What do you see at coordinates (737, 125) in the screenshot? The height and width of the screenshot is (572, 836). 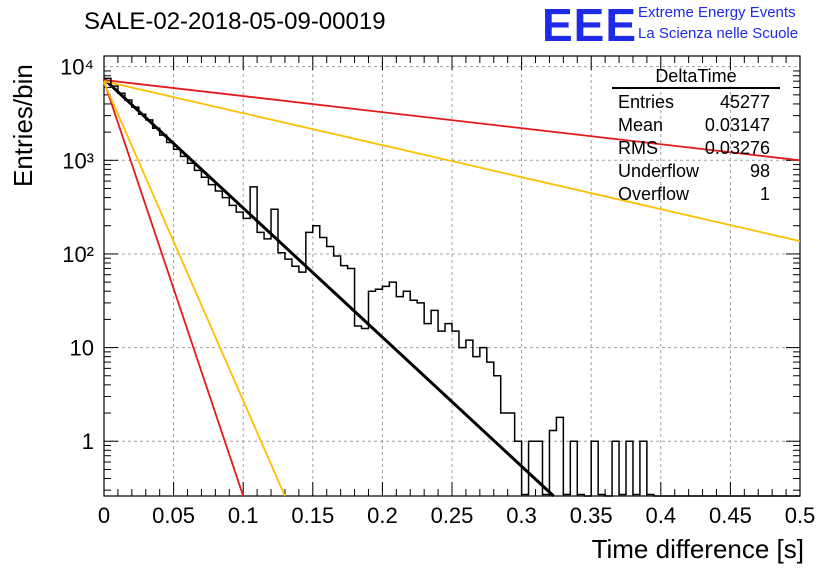 I see `stats-value: 0.03147` at bounding box center [737, 125].